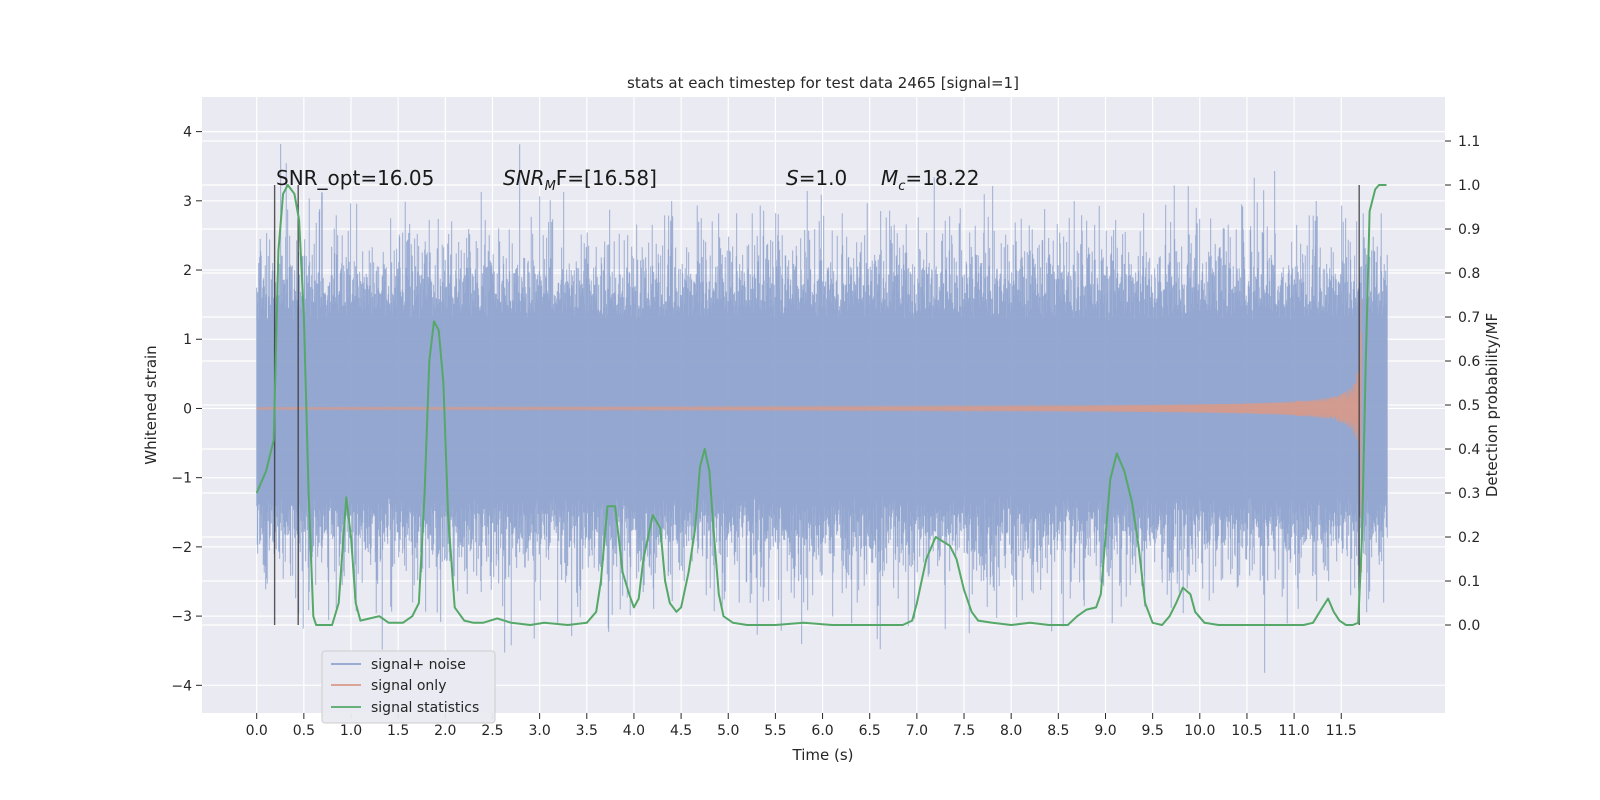 The width and height of the screenshot is (1600, 800). What do you see at coordinates (187, 340) in the screenshot?
I see `y-tick-label: 1` at bounding box center [187, 340].